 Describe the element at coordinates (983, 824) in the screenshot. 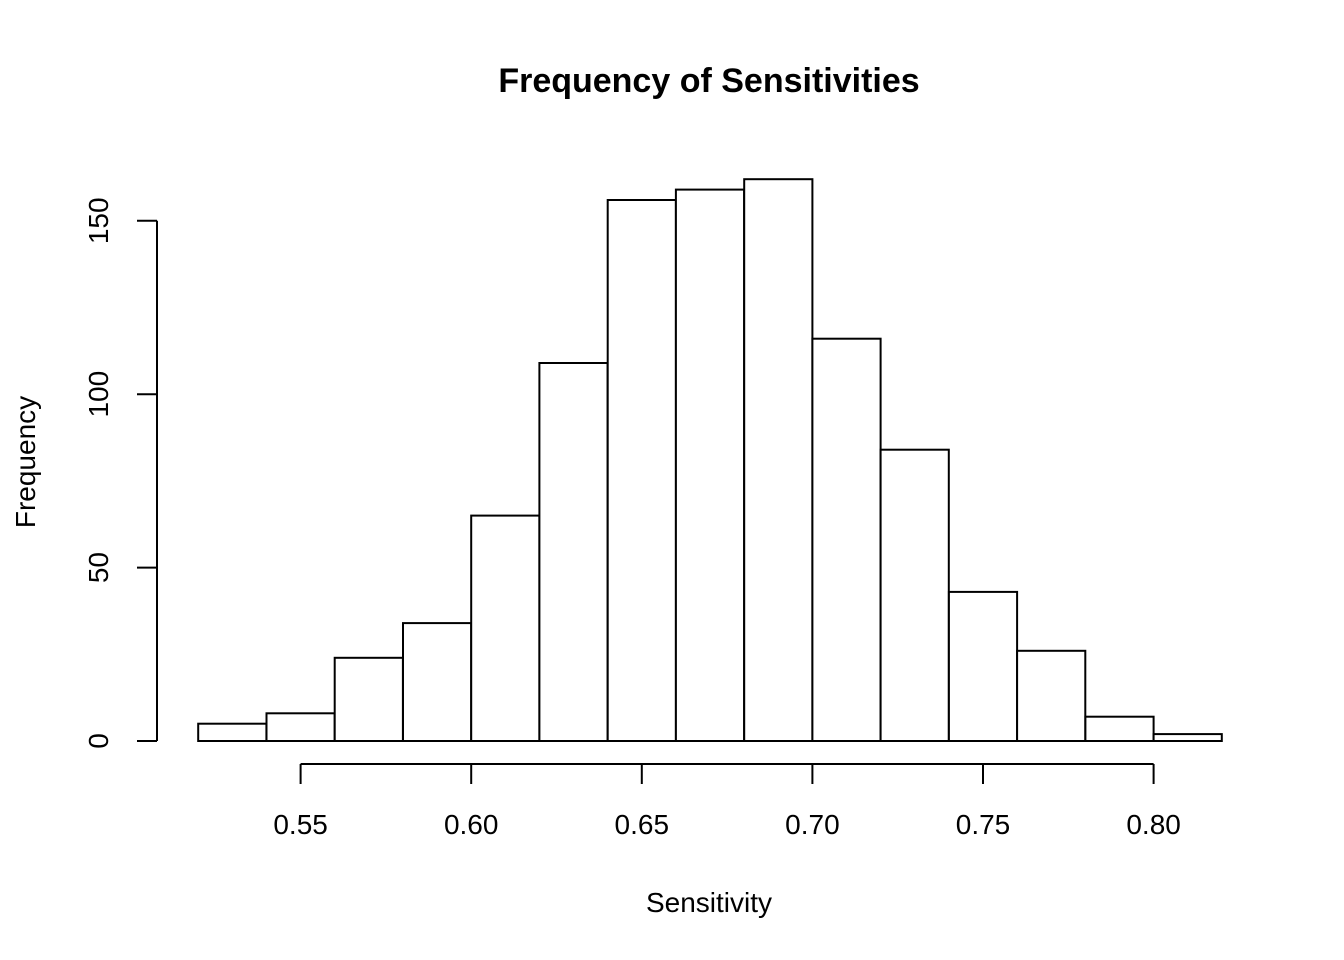

I see `x-tick-label: 0.75` at that location.